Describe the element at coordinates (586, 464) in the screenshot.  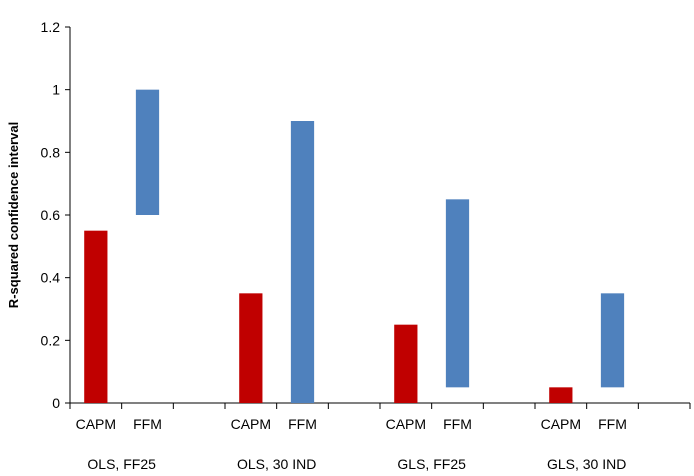
I see `group-label: GLS, 30 IND` at that location.